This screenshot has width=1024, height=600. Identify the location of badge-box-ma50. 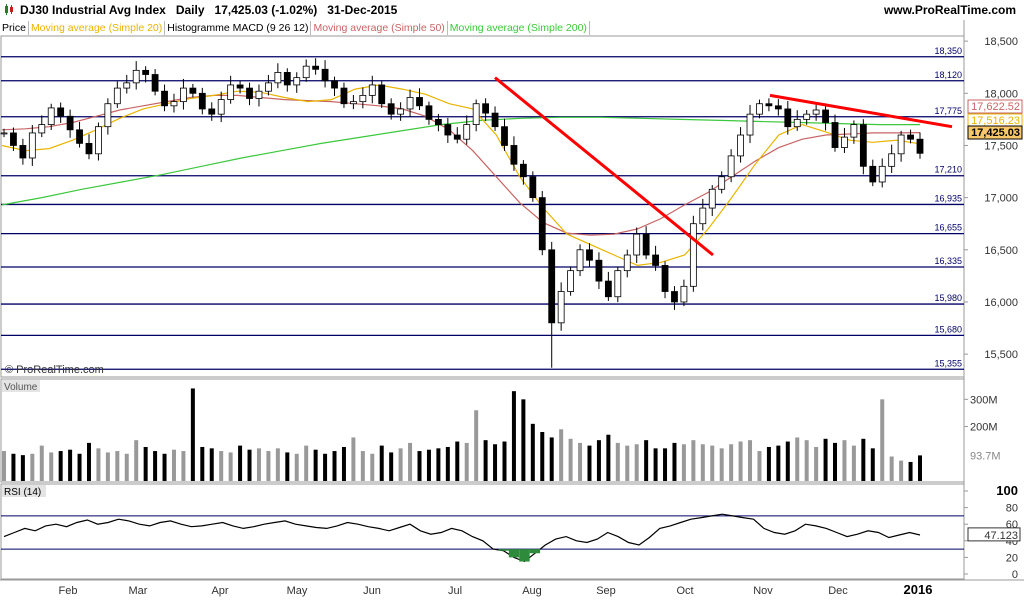
(995, 106).